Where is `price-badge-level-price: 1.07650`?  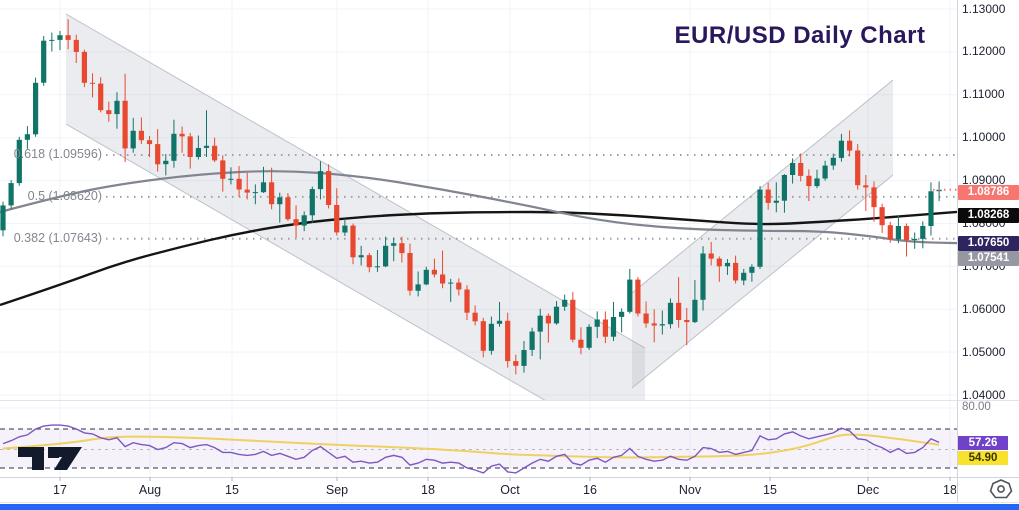 price-badge-level-price: 1.07650 is located at coordinates (988, 243).